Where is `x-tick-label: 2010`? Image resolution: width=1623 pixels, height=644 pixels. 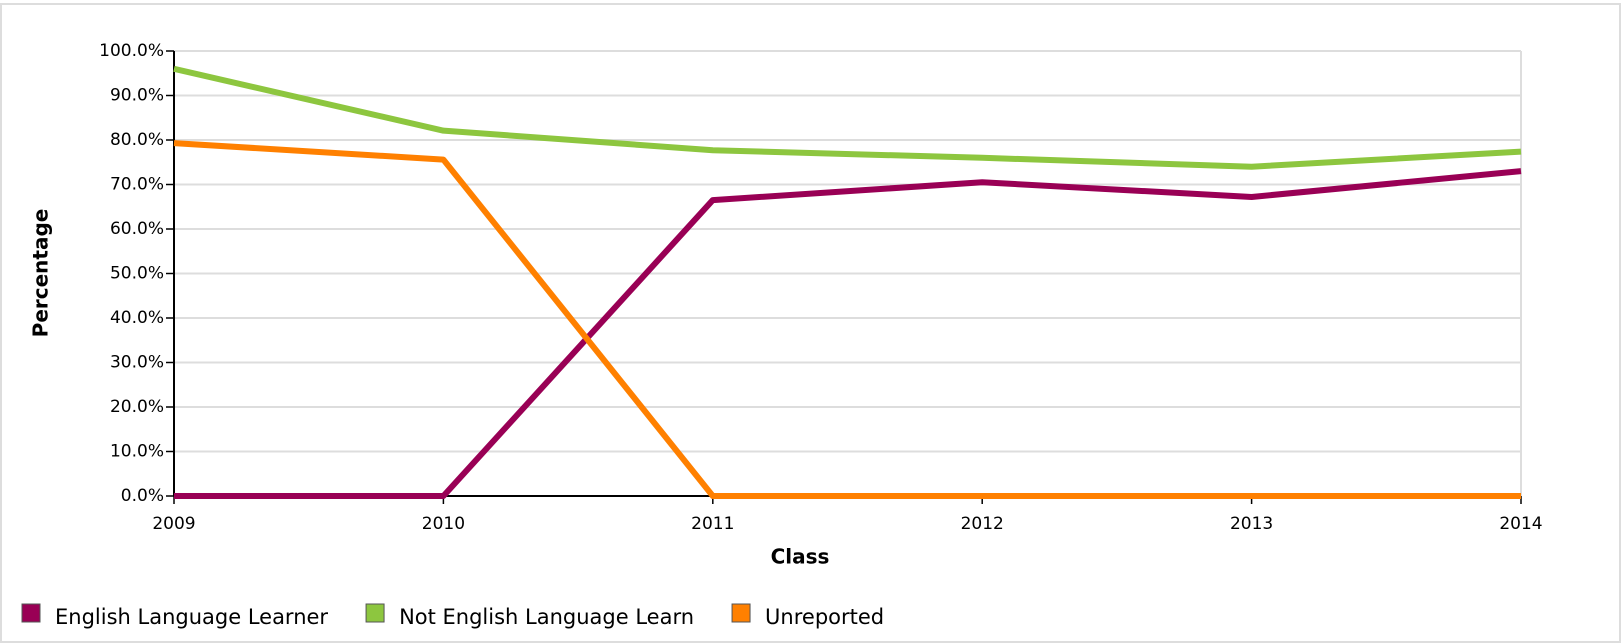 x-tick-label: 2010 is located at coordinates (443, 524).